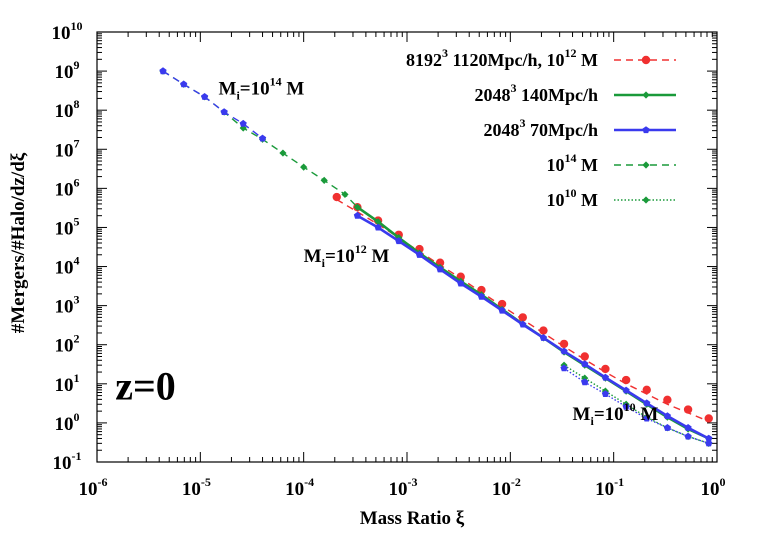 This screenshot has width=763, height=534. Describe the element at coordinates (67, 266) in the screenshot. I see `y-tick-label: 10⁴` at that location.